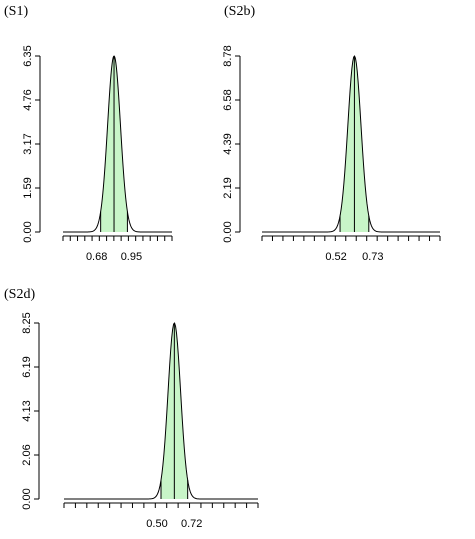 The image size is (475, 539). What do you see at coordinates (96, 257) in the screenshot?
I see `x-tick-label: 0.68` at bounding box center [96, 257].